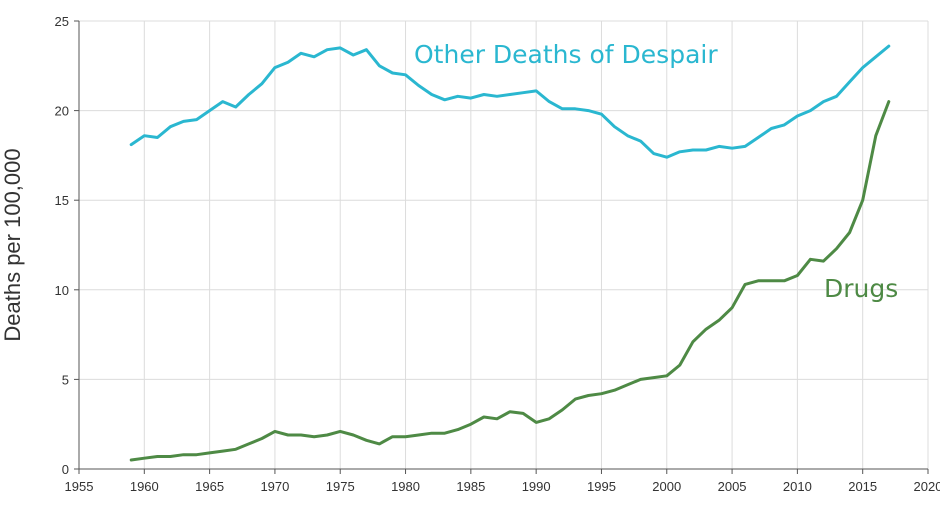  What do you see at coordinates (62, 111) in the screenshot?
I see `y-tick-label-20: 20` at bounding box center [62, 111].